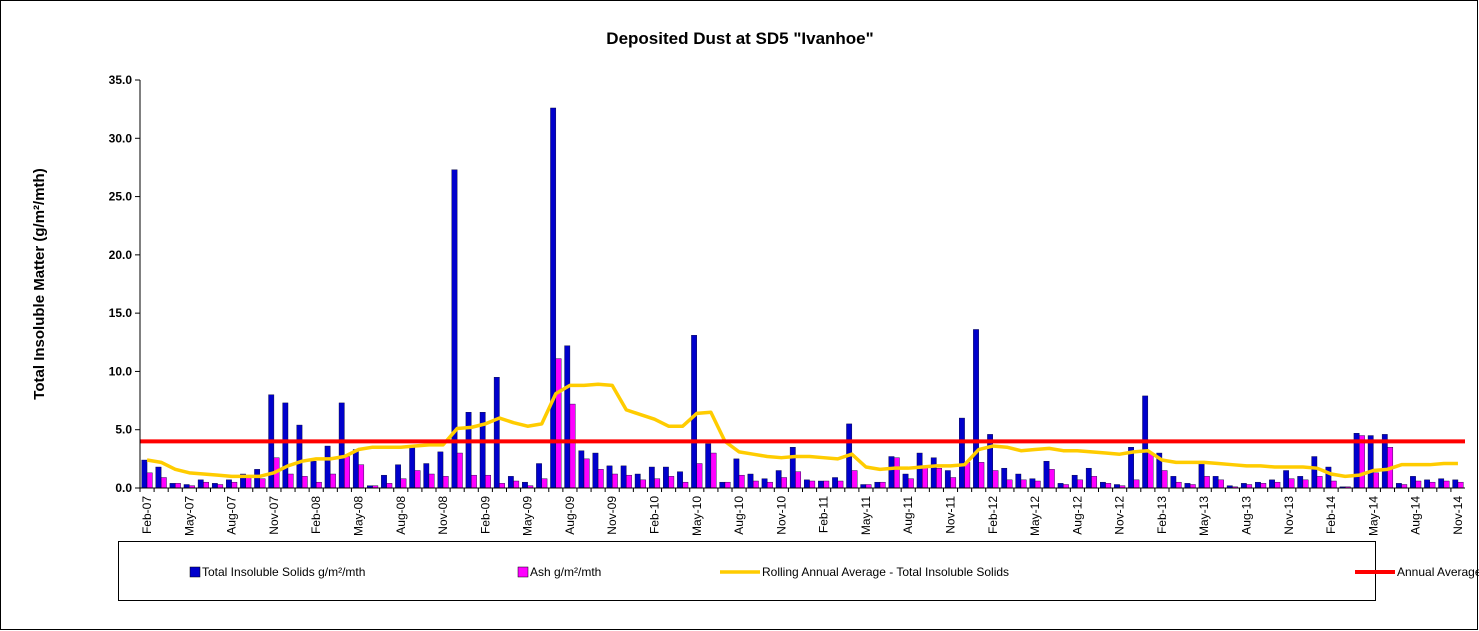  What do you see at coordinates (1077, 515) in the screenshot?
I see `x-tick-label: Aug-12` at bounding box center [1077, 515].